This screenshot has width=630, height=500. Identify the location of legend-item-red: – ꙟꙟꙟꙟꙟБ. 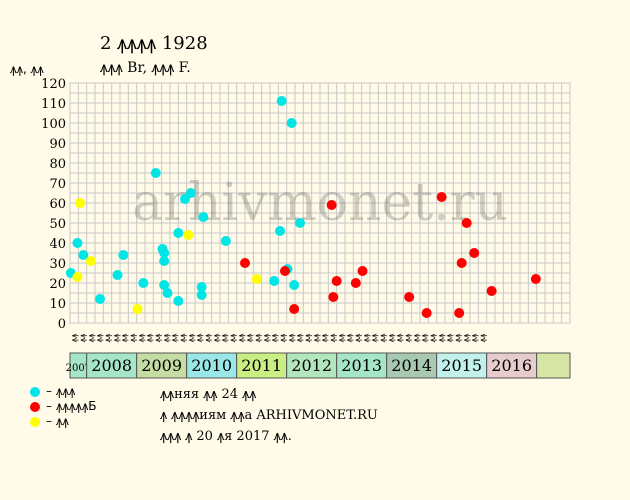
(63, 406).